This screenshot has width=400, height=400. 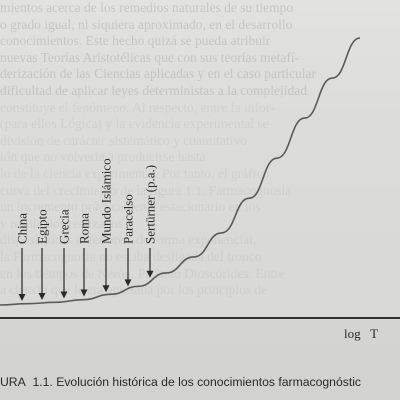 What do you see at coordinates (42, 254) in the screenshot?
I see `annotation-1: Egipto` at bounding box center [42, 254].